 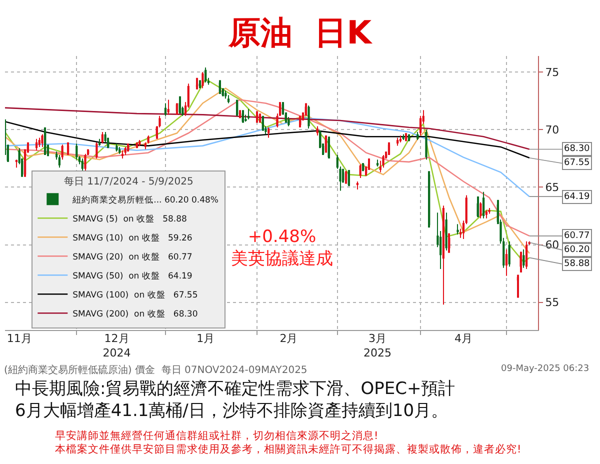 What do you see at coordinates (156, 370) in the screenshot?
I see `text: (紐約商業交易所輕低硫原油) 價金 每日 07NOV2024-09MAY2025` at bounding box center [156, 370].